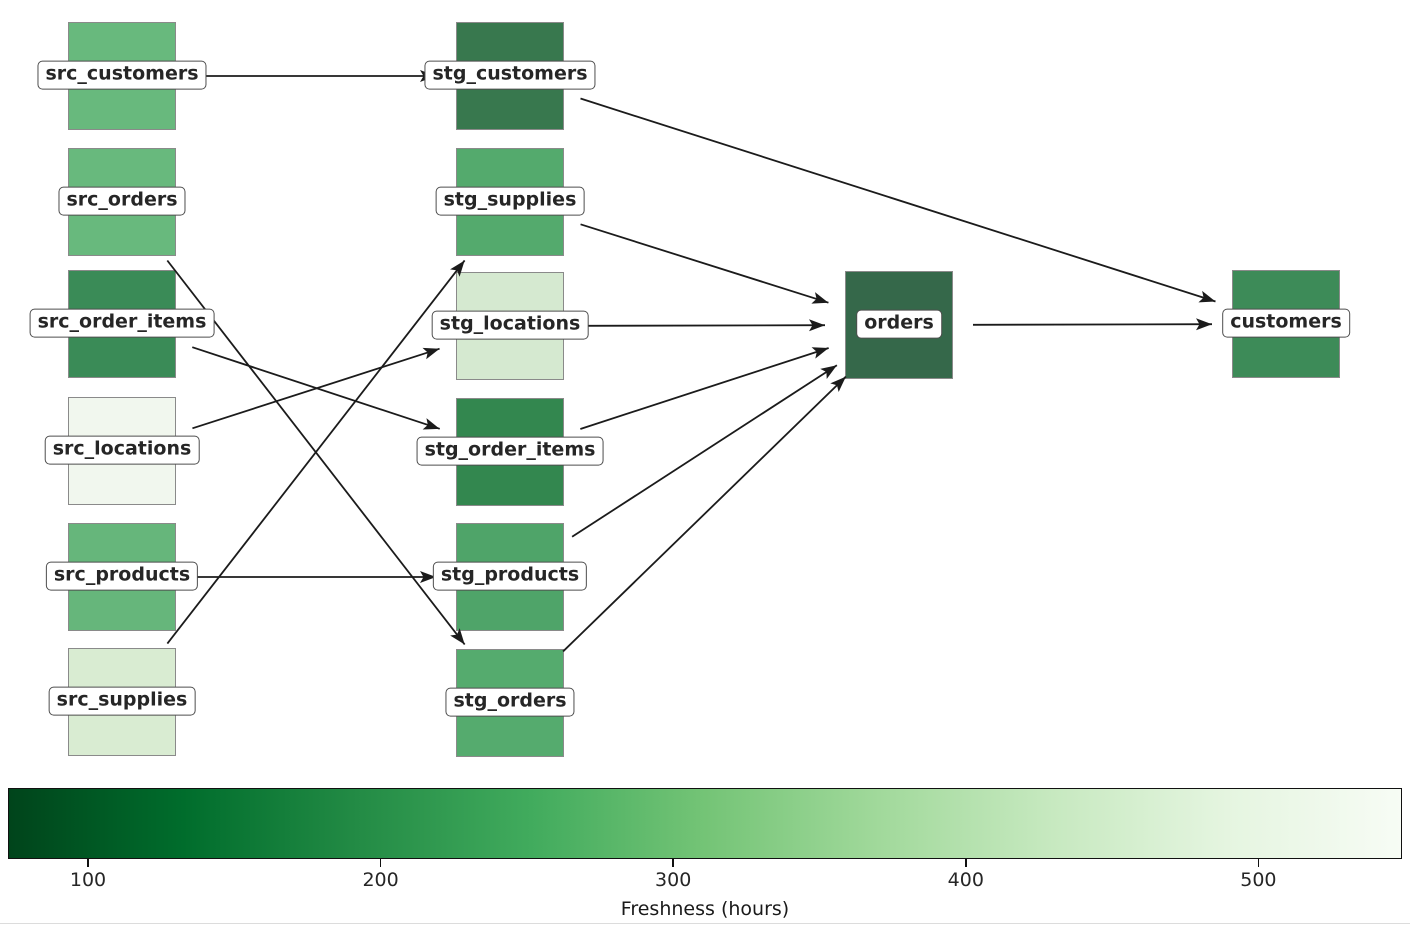 Image resolution: width=1410 pixels, height=926 pixels. I want to click on node-label-src_locations: src_locations, so click(122, 450).